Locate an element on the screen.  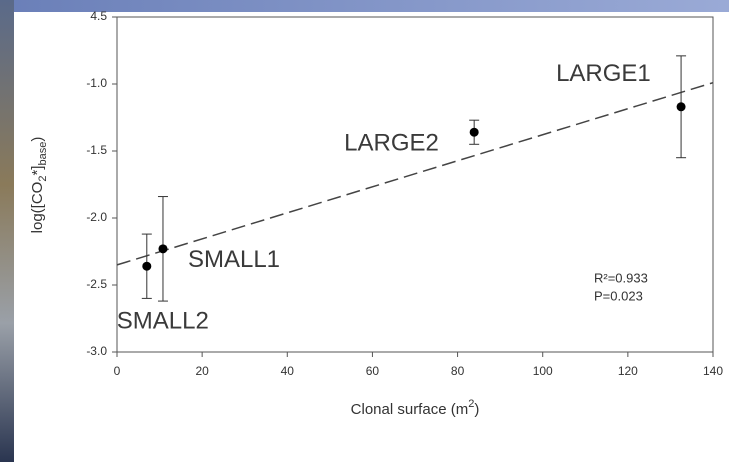
x-tick-label: 40 is located at coordinates (288, 371).